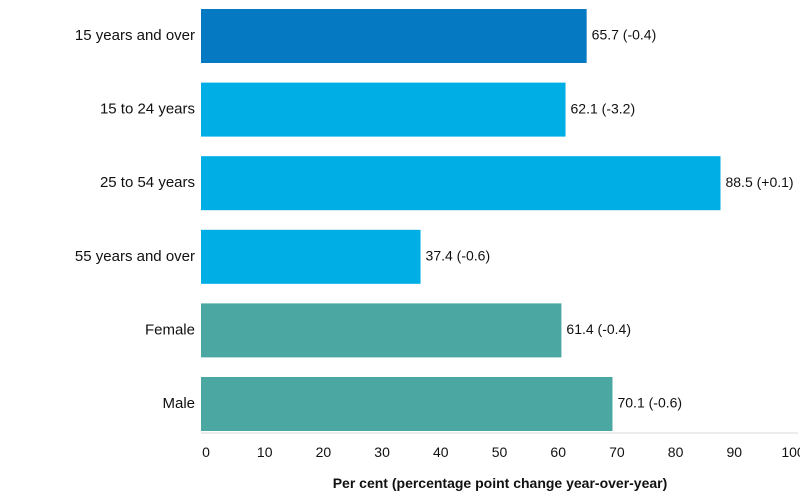 The image size is (800, 500). Describe the element at coordinates (383, 109) in the screenshot. I see `bar-15-to-24-years` at that location.